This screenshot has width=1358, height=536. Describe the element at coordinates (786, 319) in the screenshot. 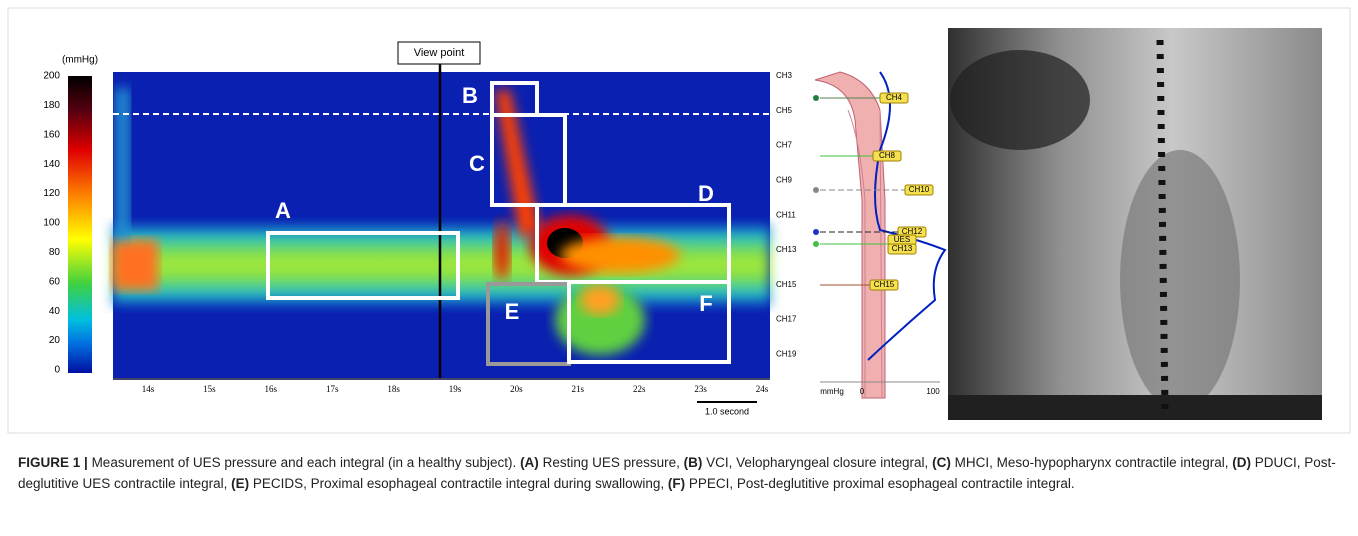

I see `channel-label: CH17` at that location.